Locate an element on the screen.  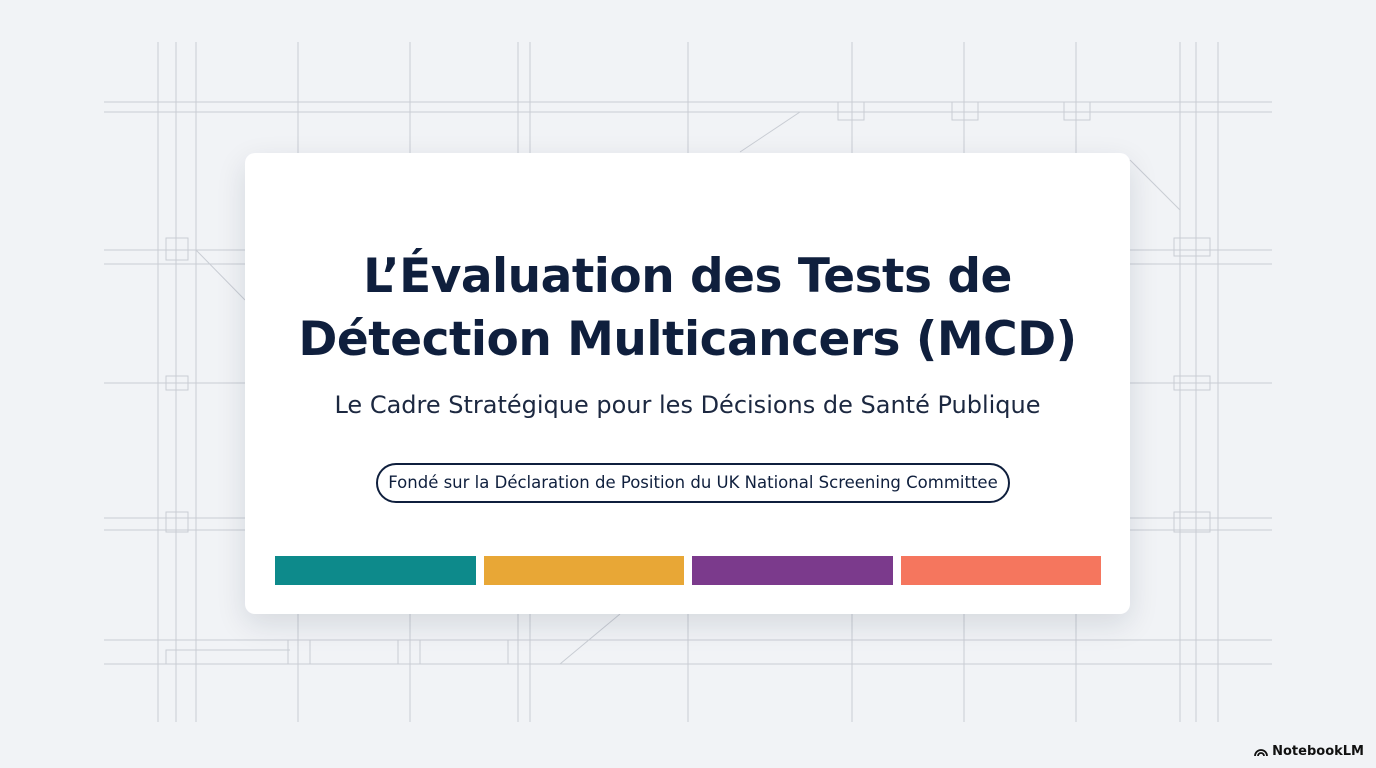
watermark-icon is located at coordinates (1261, 752).